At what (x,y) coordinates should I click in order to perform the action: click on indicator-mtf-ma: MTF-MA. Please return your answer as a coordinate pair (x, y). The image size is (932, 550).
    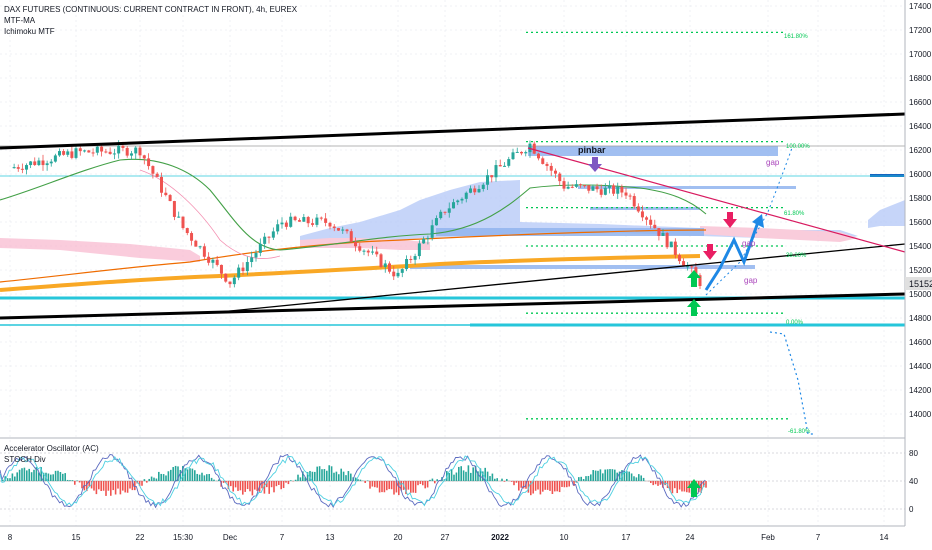
    Looking at the image, I should click on (20, 20).